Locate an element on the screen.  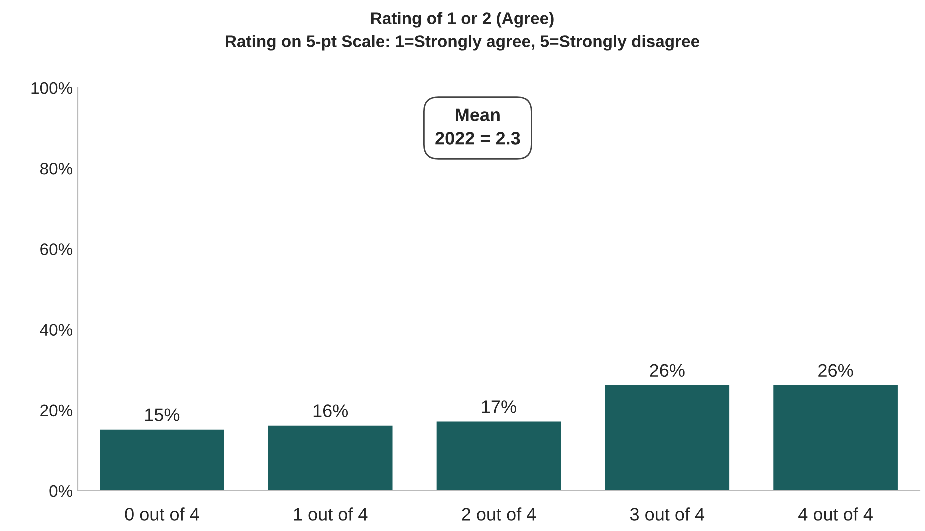
y-tick-label: 60% is located at coordinates (56, 250).